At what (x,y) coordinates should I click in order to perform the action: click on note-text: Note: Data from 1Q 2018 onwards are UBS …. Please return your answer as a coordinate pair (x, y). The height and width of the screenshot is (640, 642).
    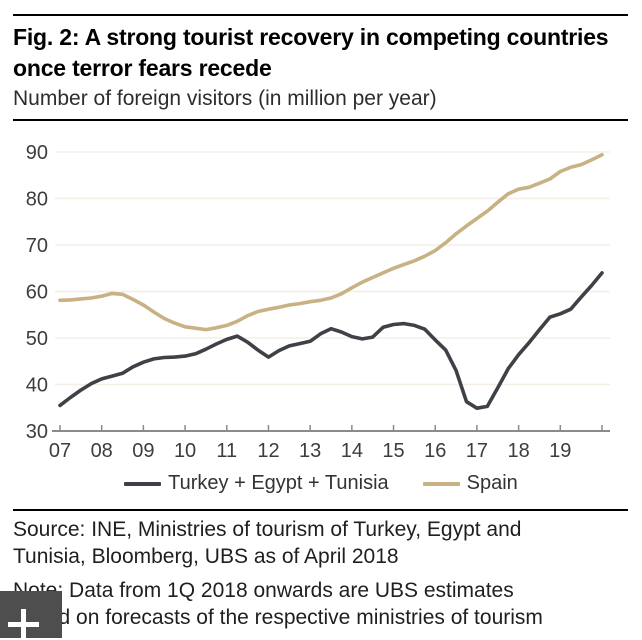
    Looking at the image, I should click on (321, 604).